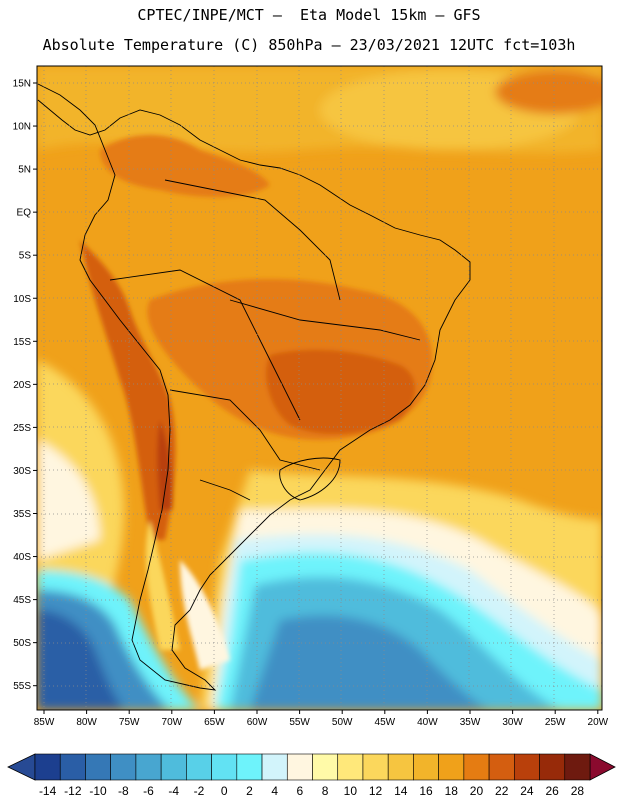  What do you see at coordinates (22, 299) in the screenshot?
I see `lat-tick-label: 10S` at bounding box center [22, 299].